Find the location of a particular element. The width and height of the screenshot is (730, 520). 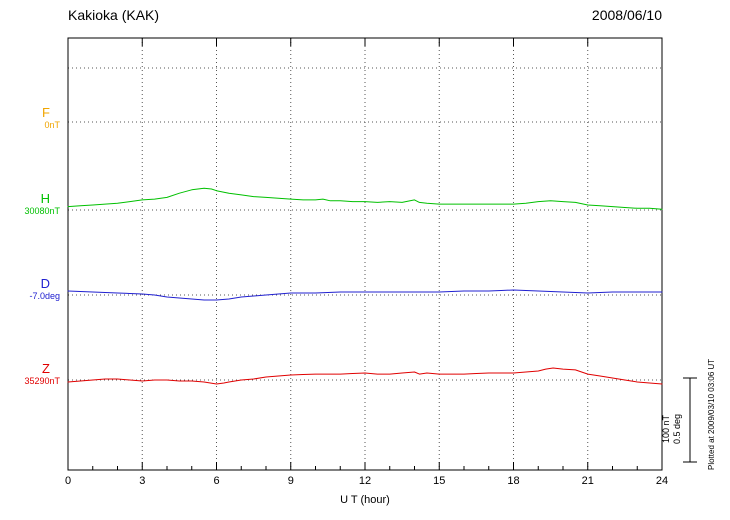

x-tick-label: 6 is located at coordinates (216, 481).